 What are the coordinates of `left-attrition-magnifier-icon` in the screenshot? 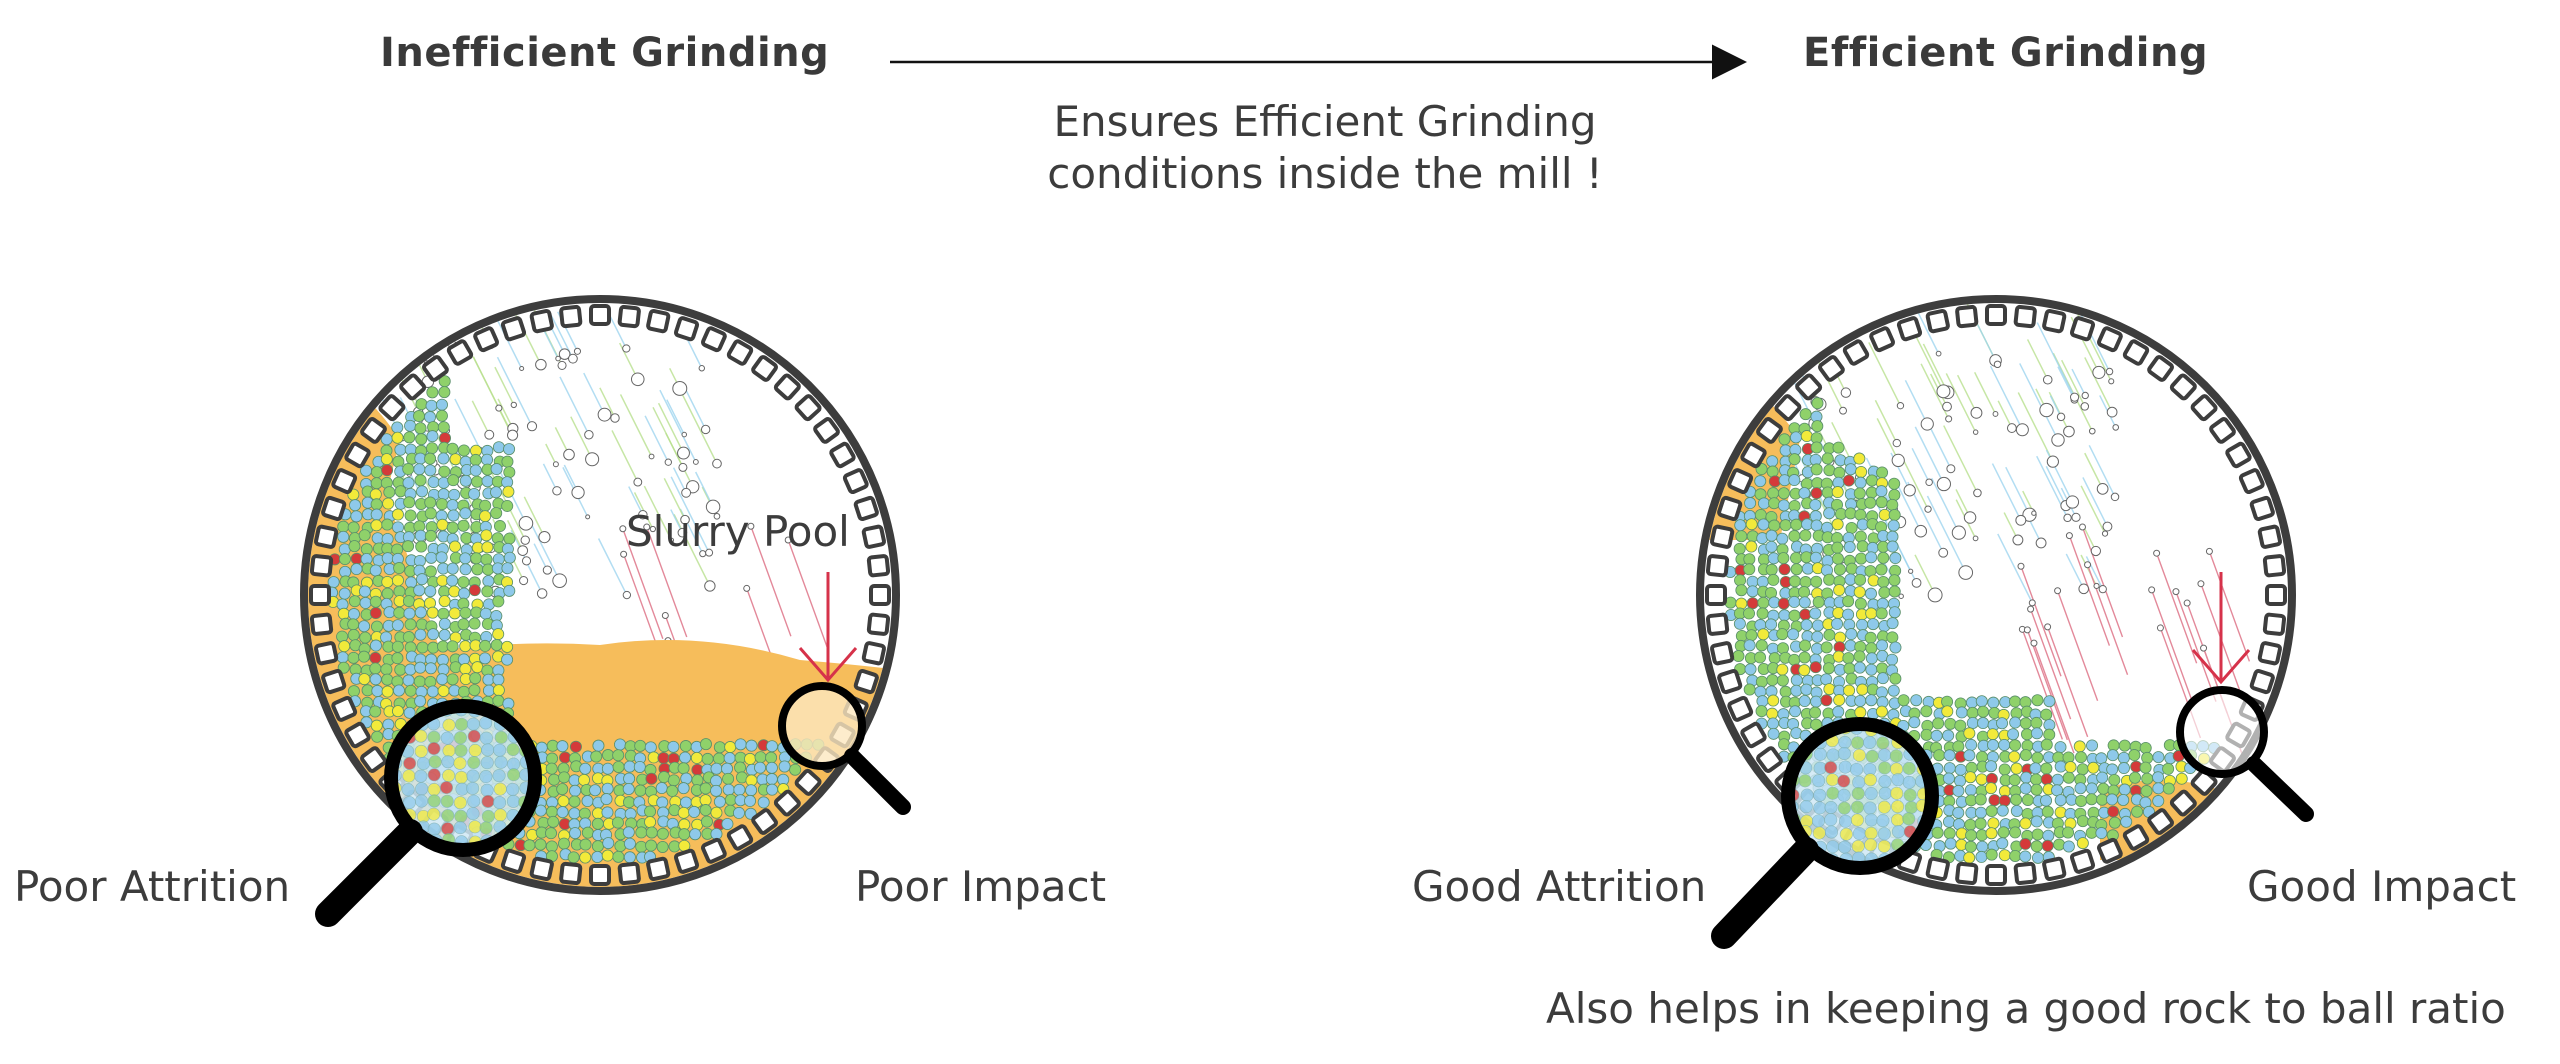 It's located at (428, 813).